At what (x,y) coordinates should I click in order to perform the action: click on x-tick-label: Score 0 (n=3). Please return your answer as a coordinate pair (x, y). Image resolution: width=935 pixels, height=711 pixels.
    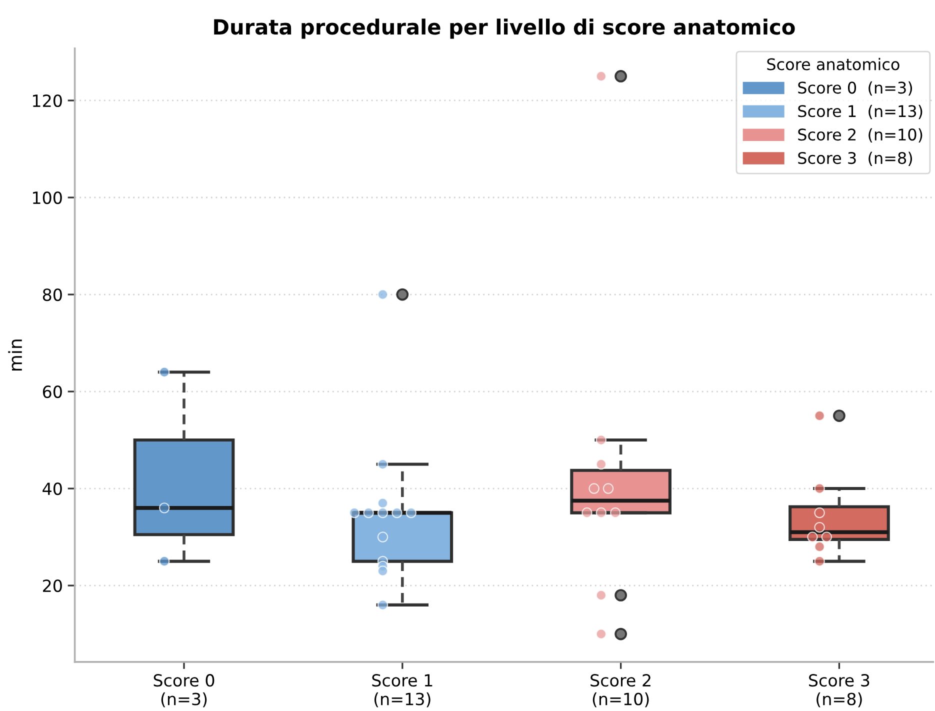
    Looking at the image, I should click on (184, 691).